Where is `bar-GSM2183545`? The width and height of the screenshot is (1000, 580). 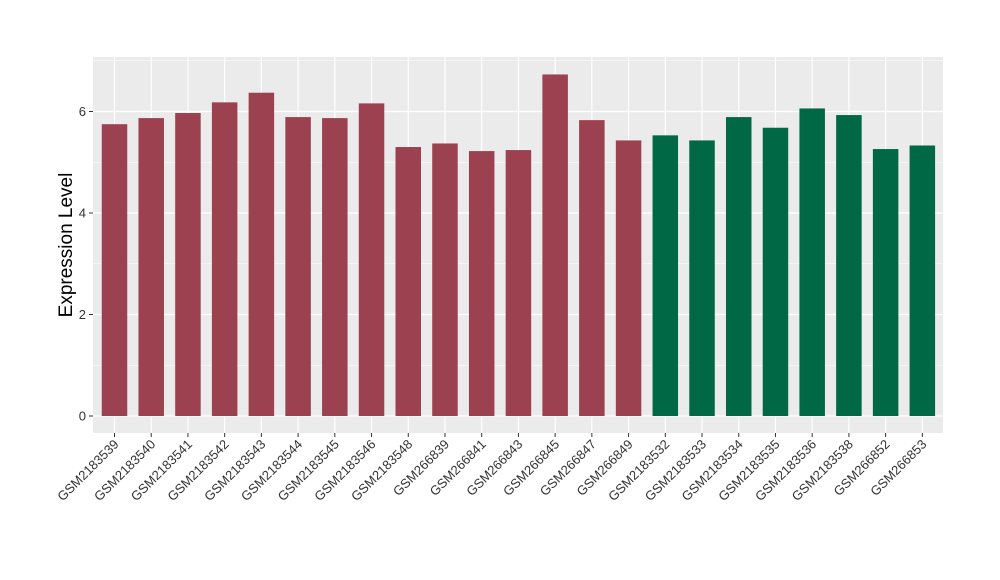
bar-GSM2183545 is located at coordinates (335, 267).